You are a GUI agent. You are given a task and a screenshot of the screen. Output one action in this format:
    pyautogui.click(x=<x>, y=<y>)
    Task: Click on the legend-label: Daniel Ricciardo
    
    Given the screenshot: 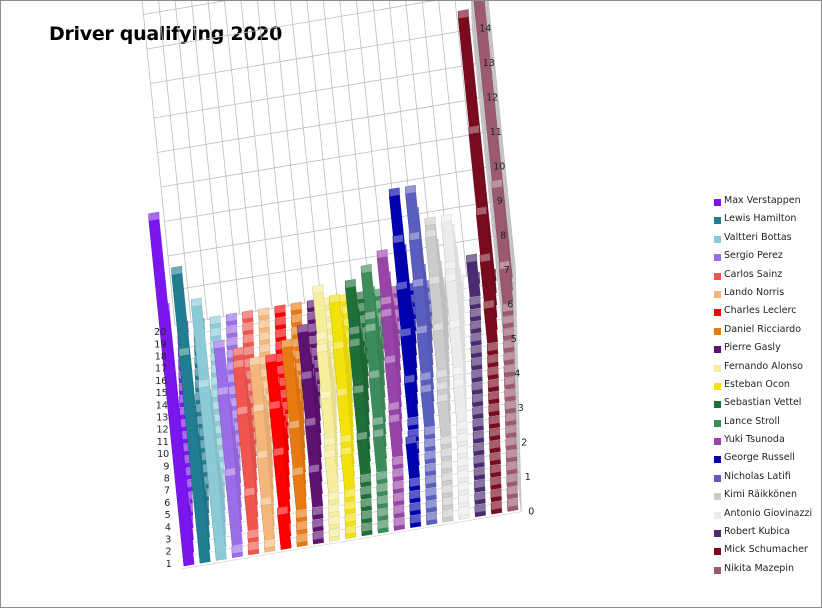 What is the action you would take?
    pyautogui.click(x=763, y=329)
    